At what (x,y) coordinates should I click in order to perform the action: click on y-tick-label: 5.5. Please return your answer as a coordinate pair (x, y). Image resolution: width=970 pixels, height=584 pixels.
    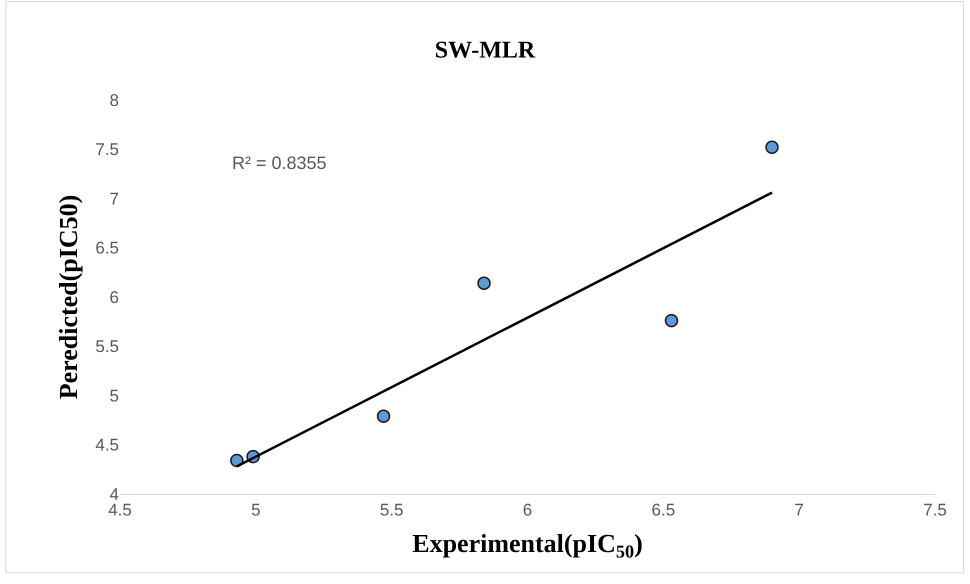
    Looking at the image, I should click on (107, 346).